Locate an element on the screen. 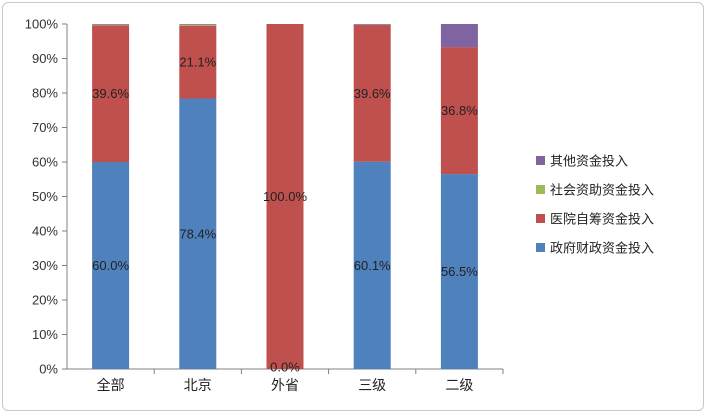 The height and width of the screenshot is (415, 708). y-tick-label: 60% is located at coordinates (45, 162).